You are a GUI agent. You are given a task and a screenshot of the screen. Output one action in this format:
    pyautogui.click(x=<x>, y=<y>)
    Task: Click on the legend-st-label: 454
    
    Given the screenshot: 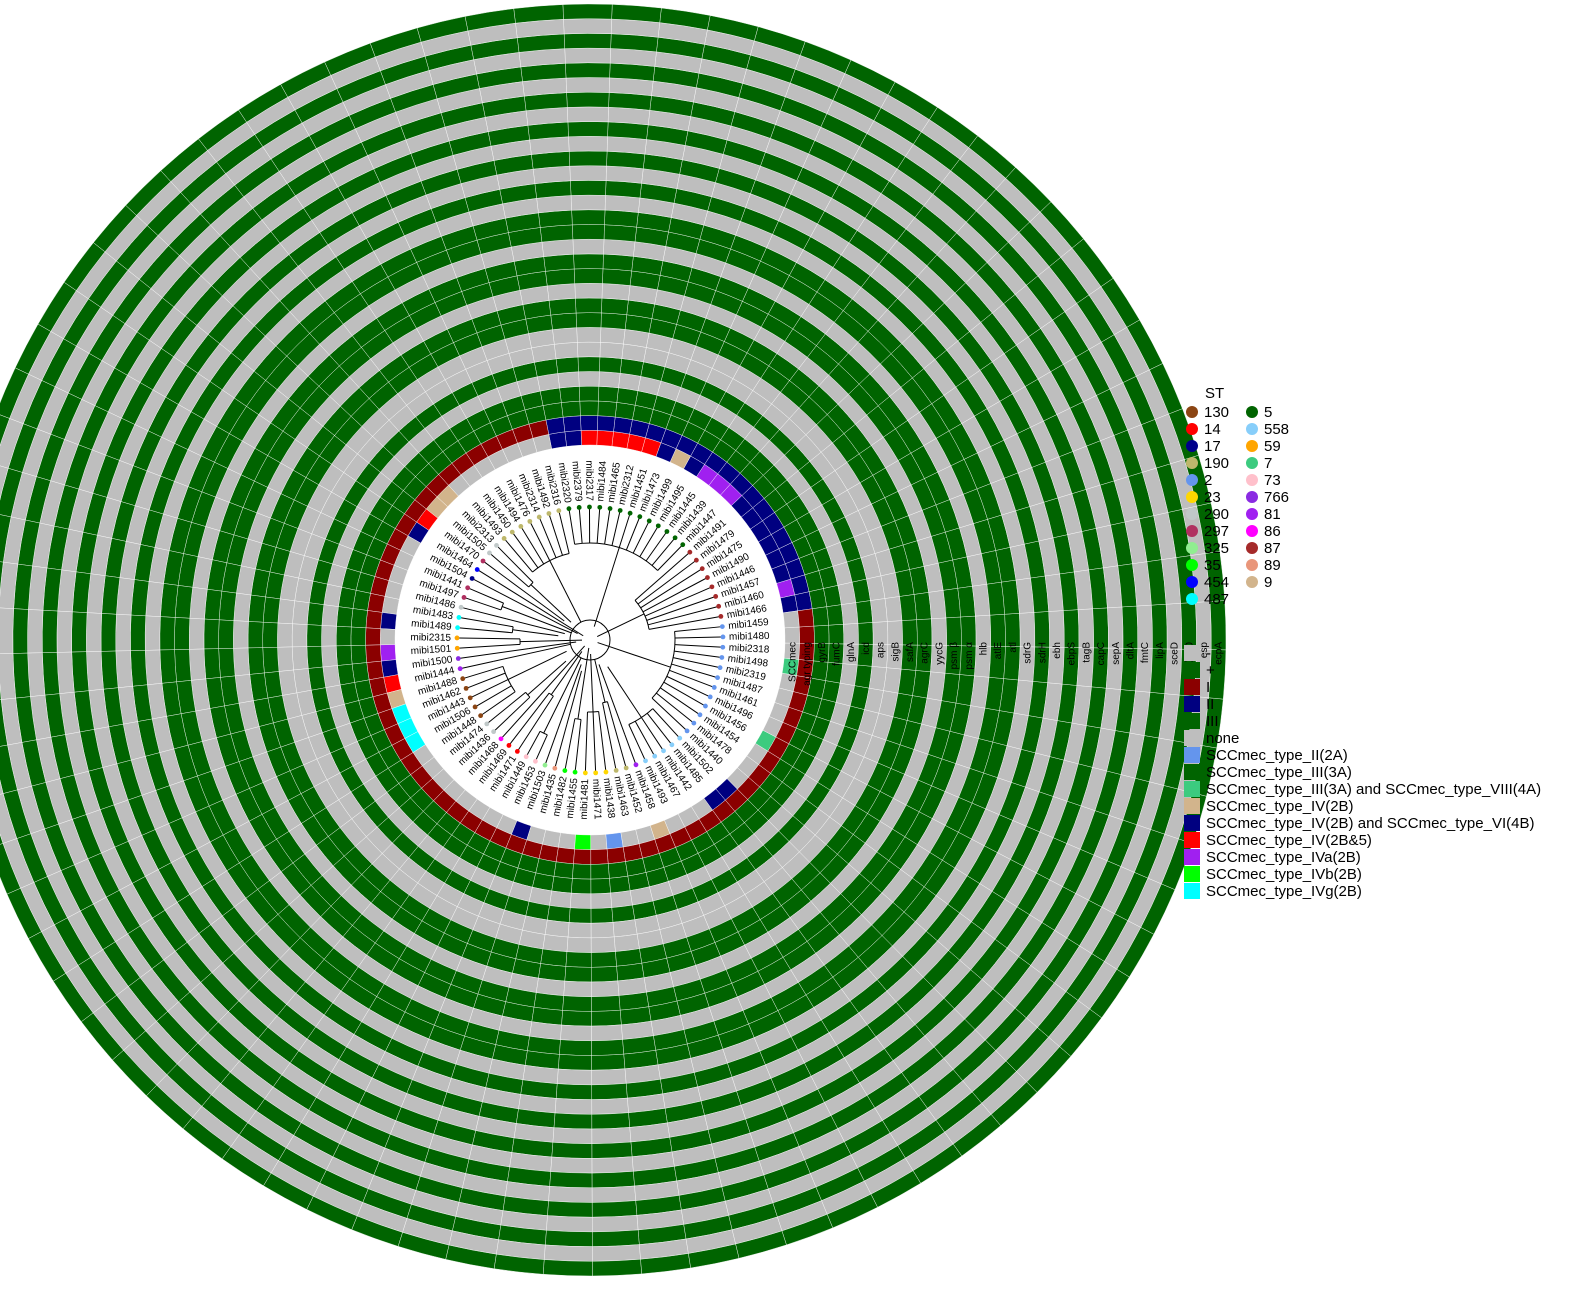 What is the action you would take?
    pyautogui.click(x=1216, y=582)
    